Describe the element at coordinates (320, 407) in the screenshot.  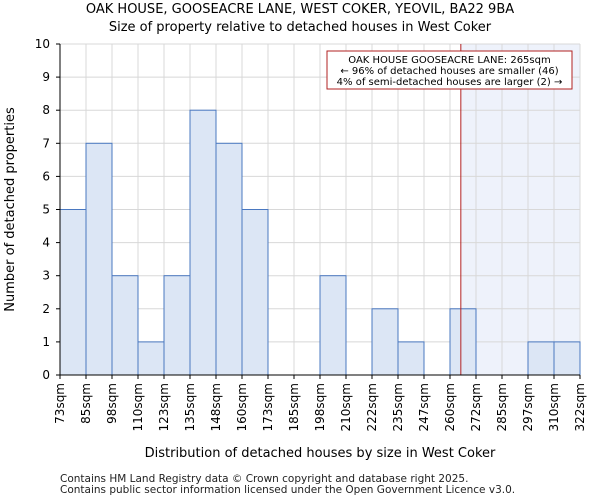
I see `x-tick-label: 198sqm` at that location.